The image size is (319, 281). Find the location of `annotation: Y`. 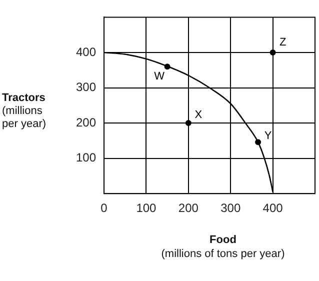

annotation: Y is located at coordinates (268, 136).